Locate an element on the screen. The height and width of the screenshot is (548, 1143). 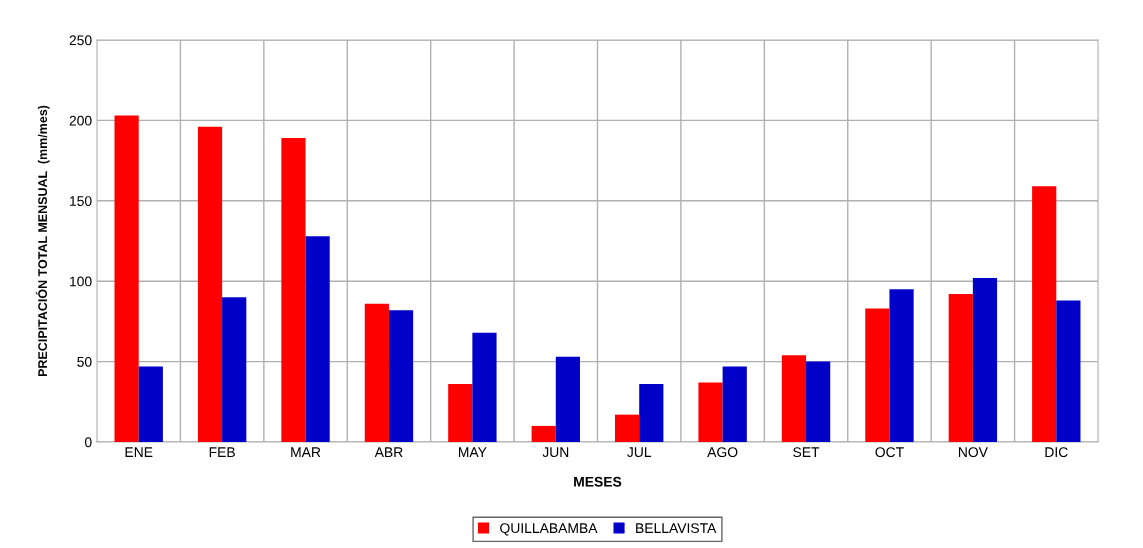
x-tick-label: ABR is located at coordinates (388, 452).